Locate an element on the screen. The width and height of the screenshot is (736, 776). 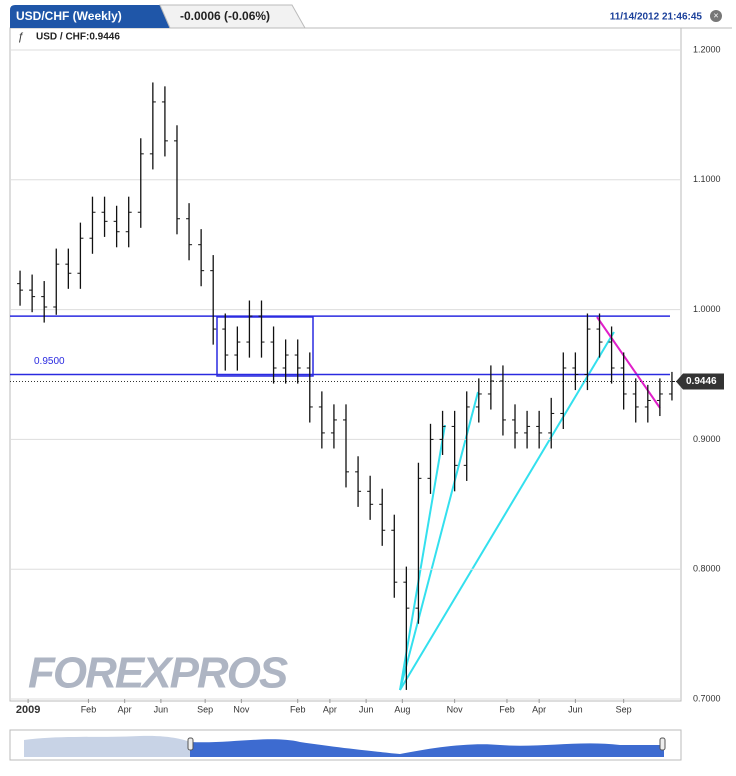
x-tick-label: 2009 is located at coordinates (28, 710).